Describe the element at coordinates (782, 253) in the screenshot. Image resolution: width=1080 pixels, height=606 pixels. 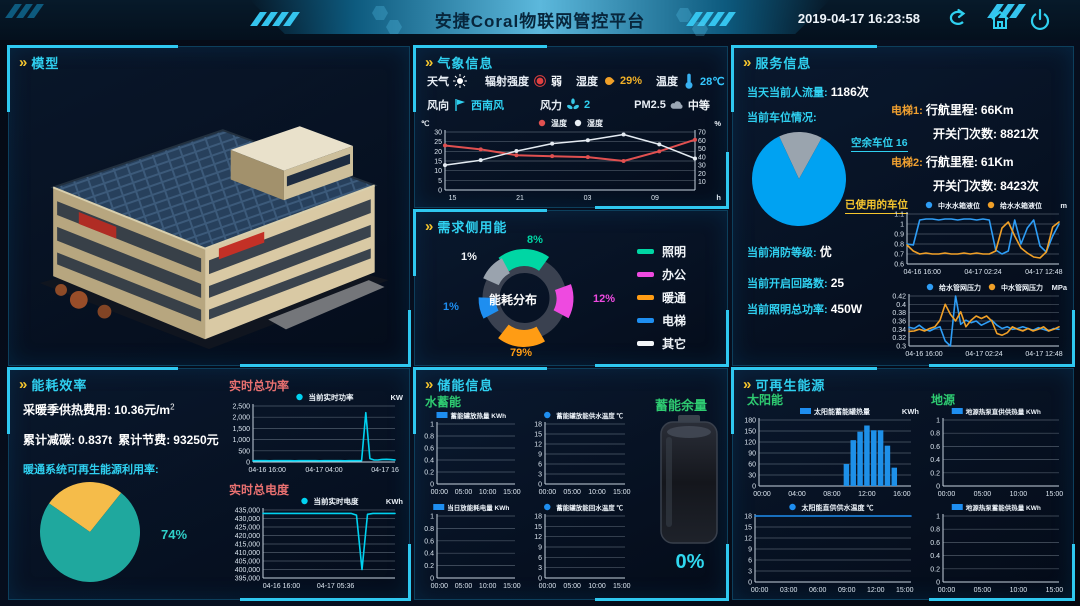
I see `fire-label: 当前消防等级:` at that location.